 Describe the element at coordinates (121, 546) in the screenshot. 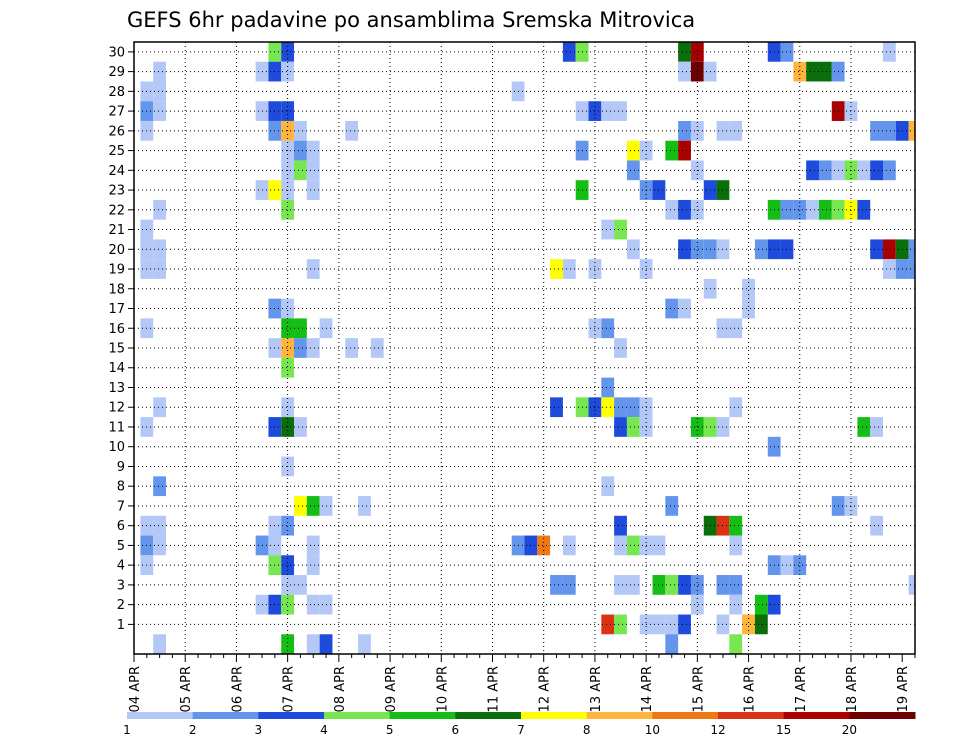

I see `y-tick-label: 5` at that location.